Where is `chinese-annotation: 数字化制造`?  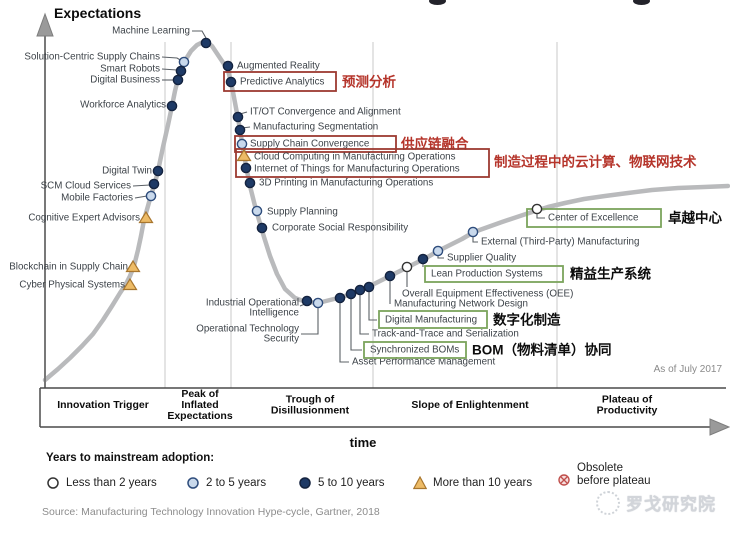
chinese-annotation: 数字化制造 is located at coordinates (527, 320).